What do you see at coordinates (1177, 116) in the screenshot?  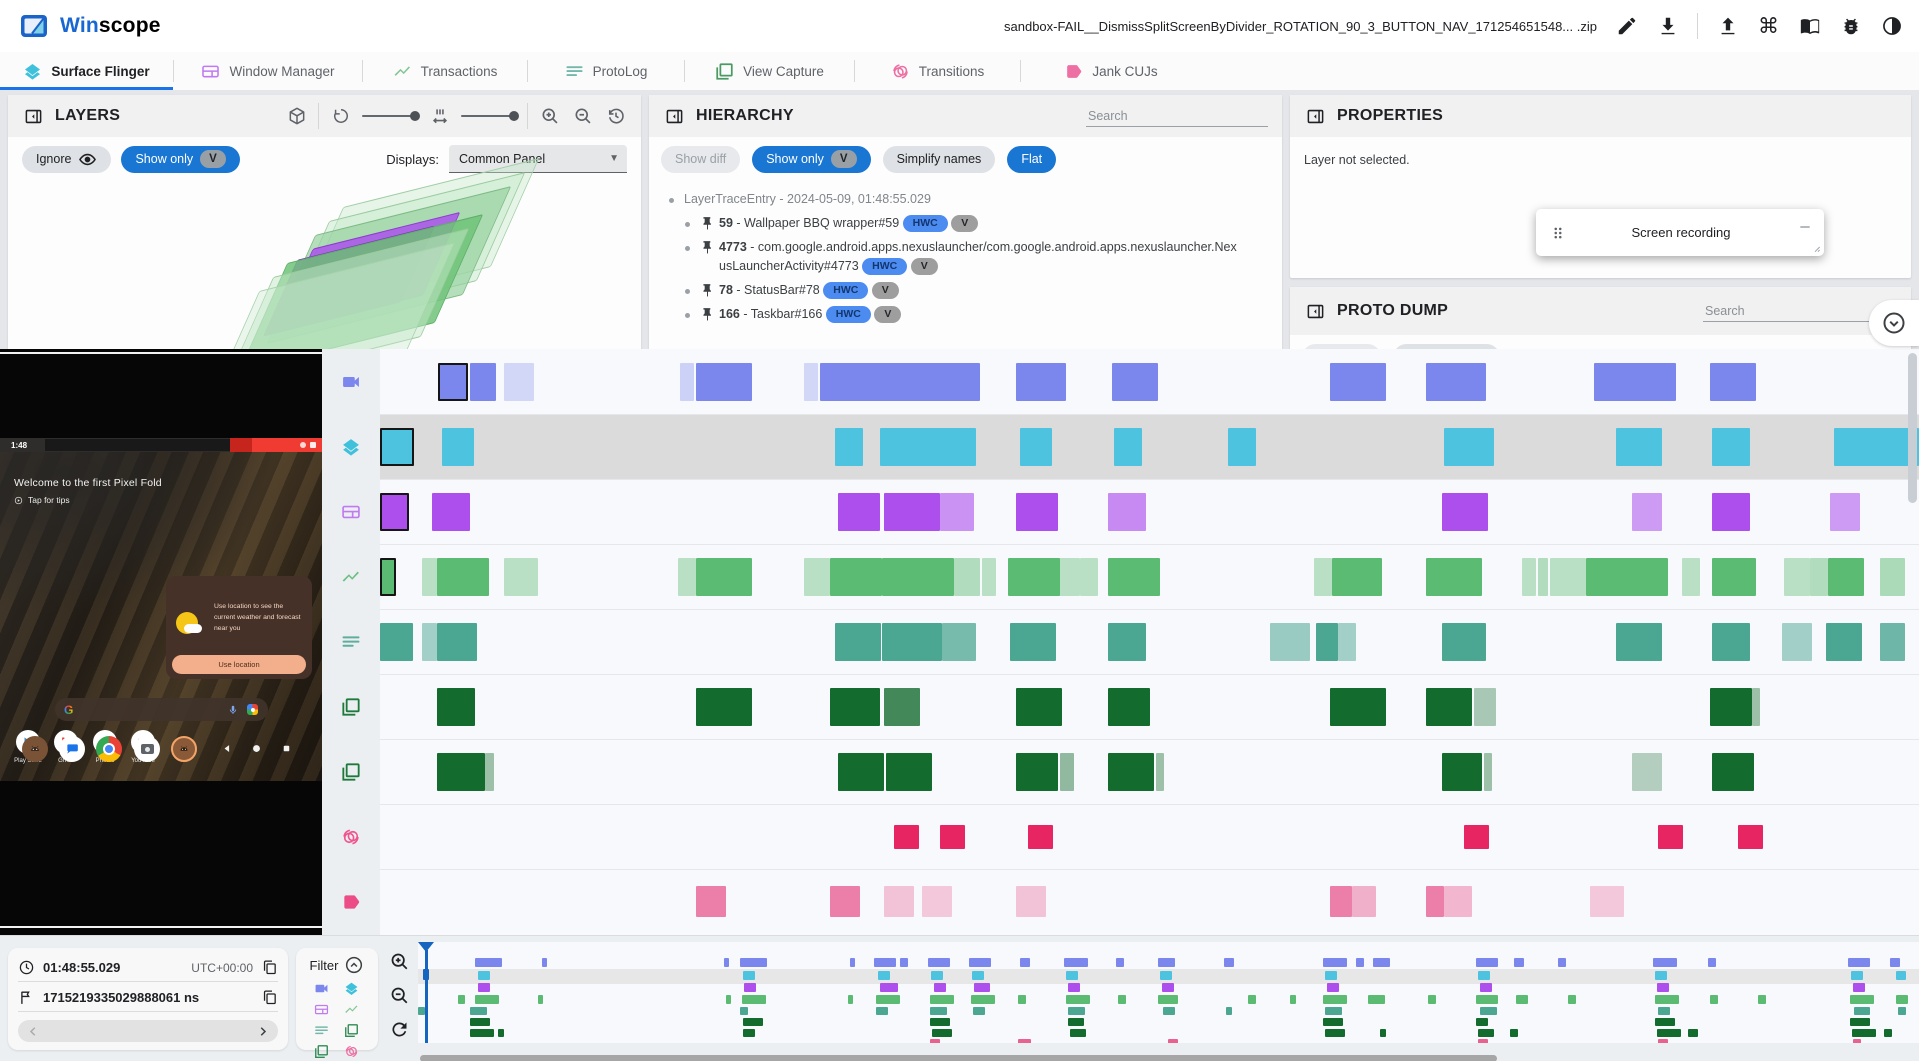 I see `hierarchy-search-input` at bounding box center [1177, 116].